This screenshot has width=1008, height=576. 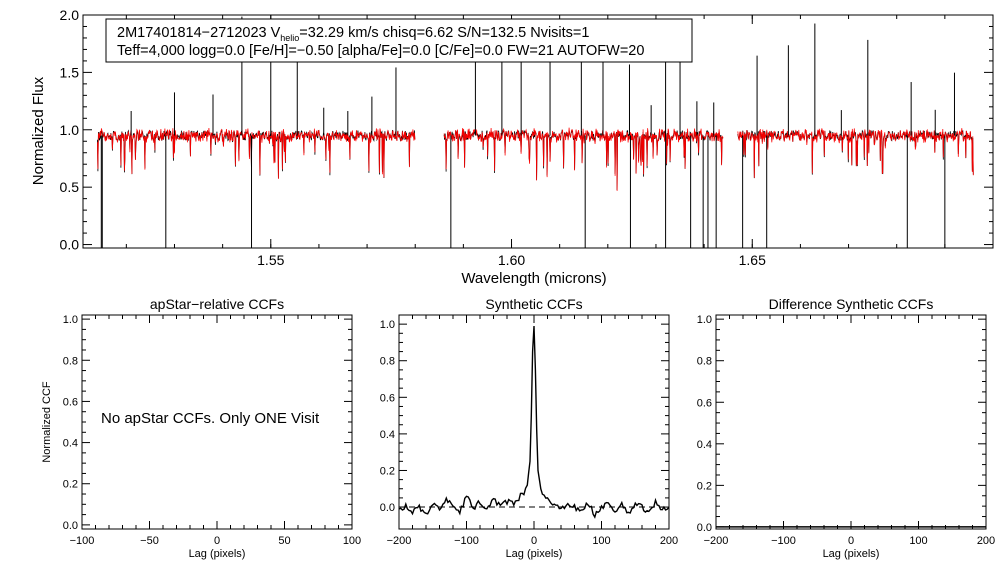 What do you see at coordinates (70, 130) in the screenshot?
I see `spectrum-ytick-label: 1.0` at bounding box center [70, 130].